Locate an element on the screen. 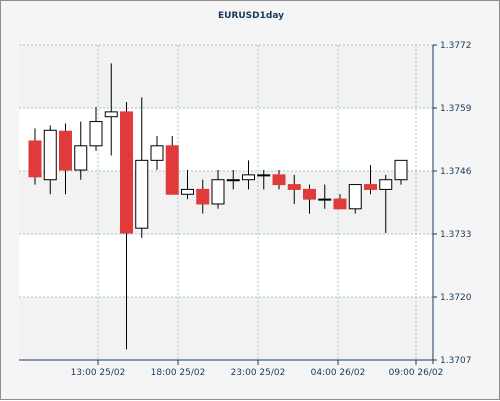 The width and height of the screenshot is (500, 401). y-tick-label: 1.3759 is located at coordinates (456, 109).